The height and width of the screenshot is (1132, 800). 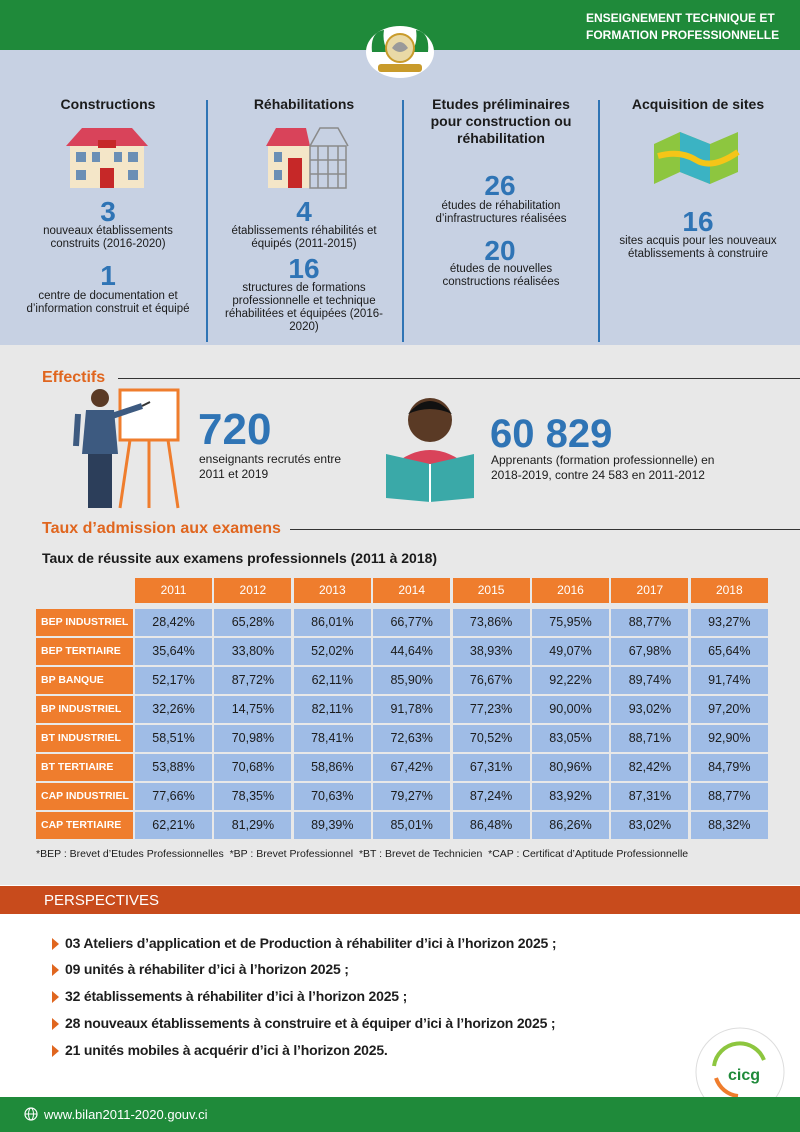 What do you see at coordinates (650, 796) in the screenshot?
I see `table-cell: 87,31%` at bounding box center [650, 796].